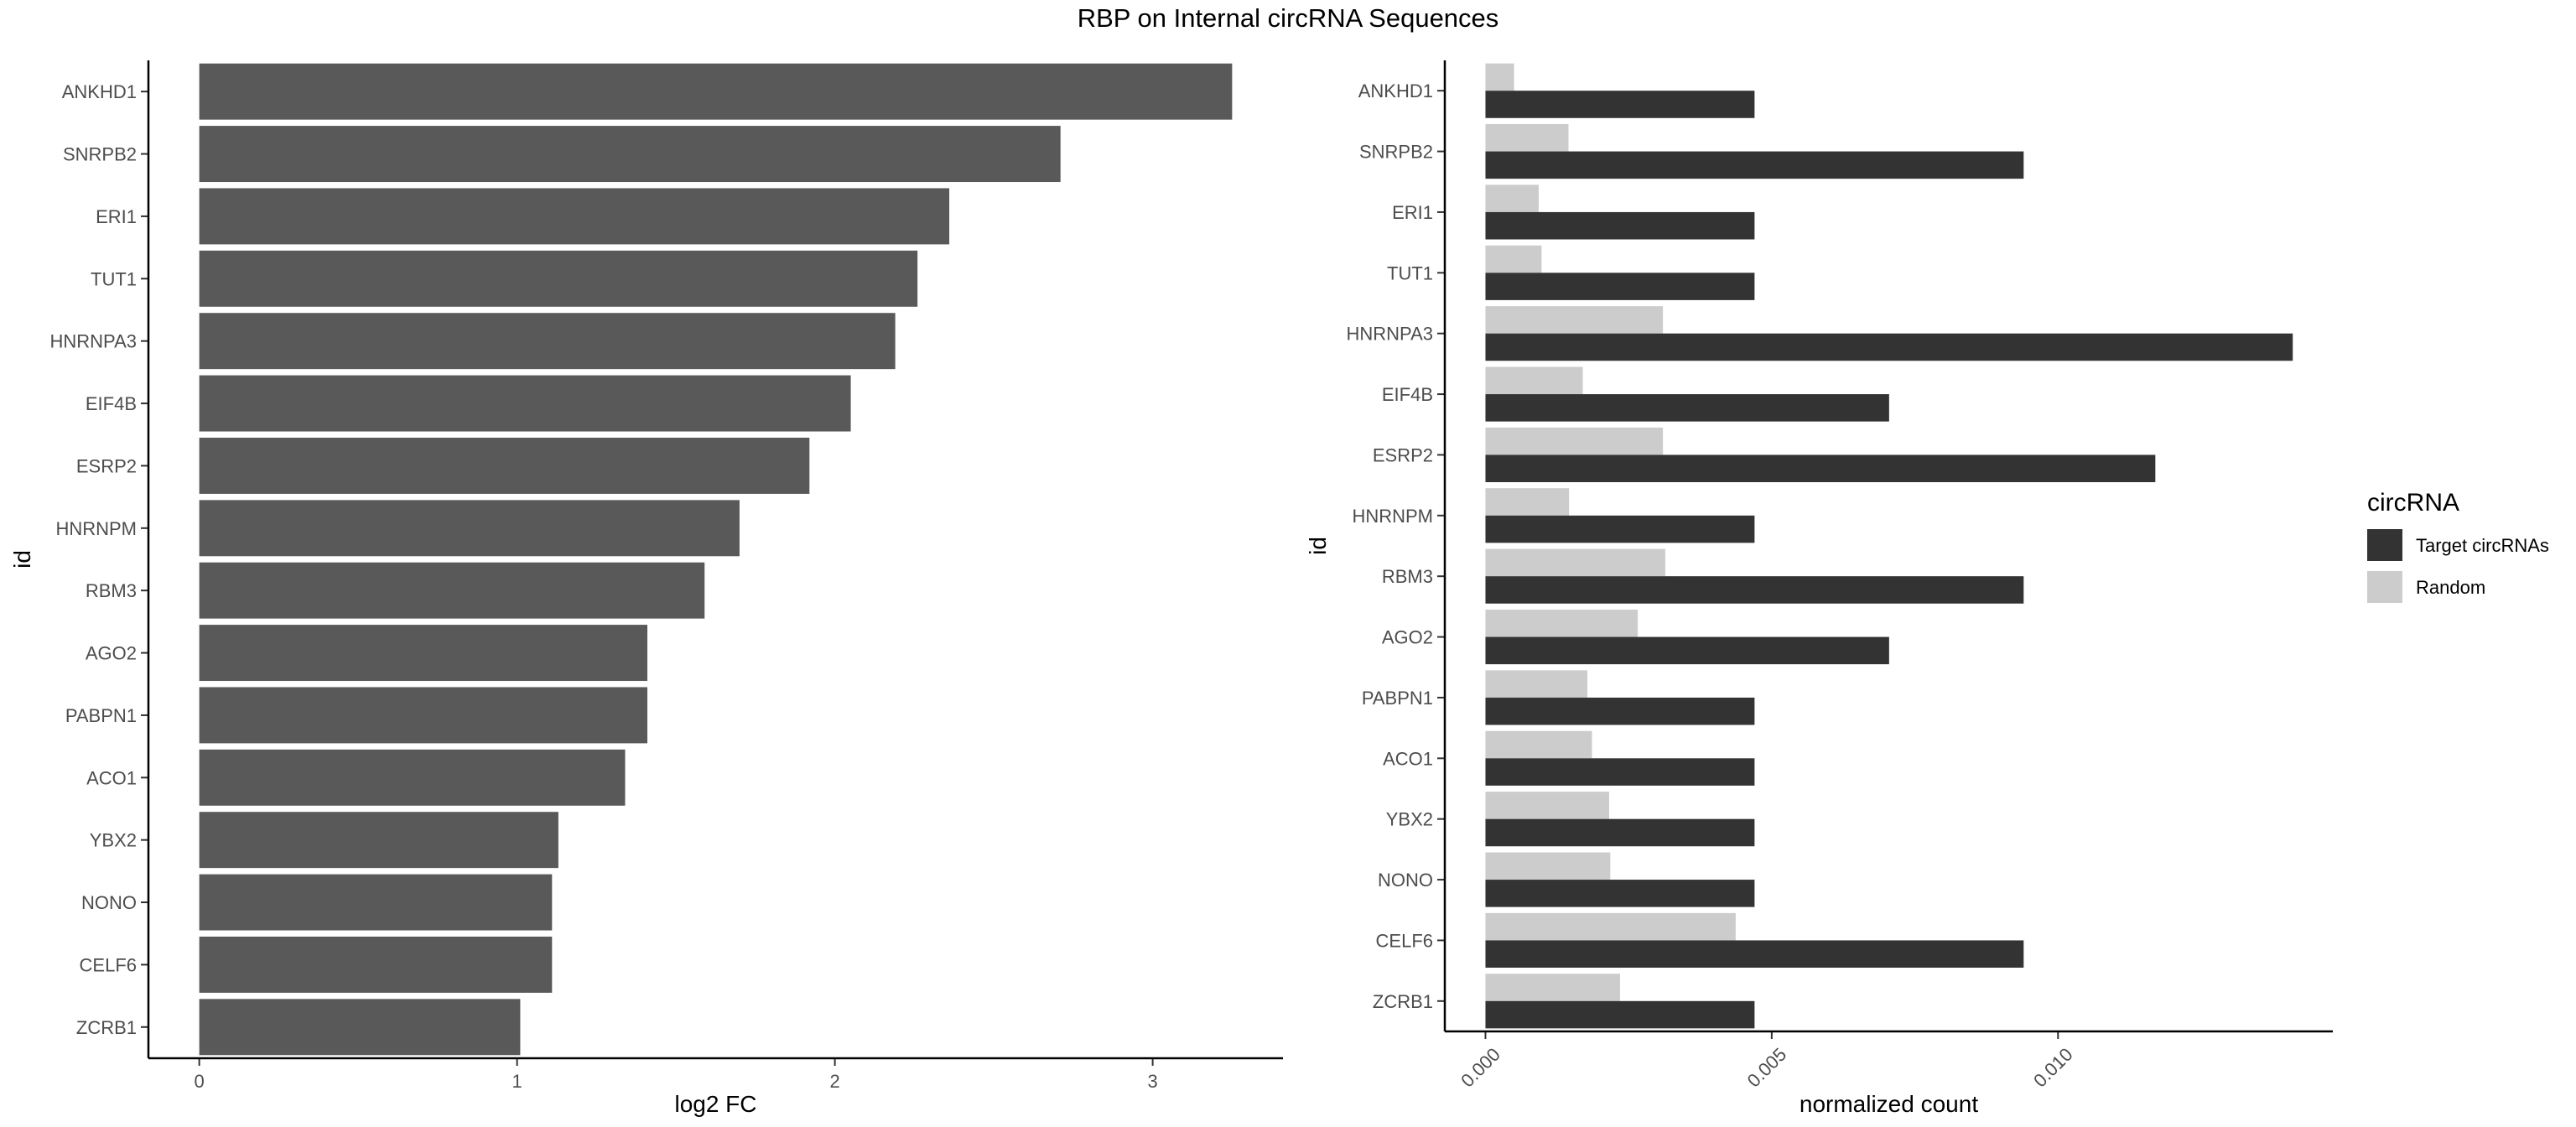 The width and height of the screenshot is (2576, 1127). I want to click on bar-snrpb2, so click(630, 154).